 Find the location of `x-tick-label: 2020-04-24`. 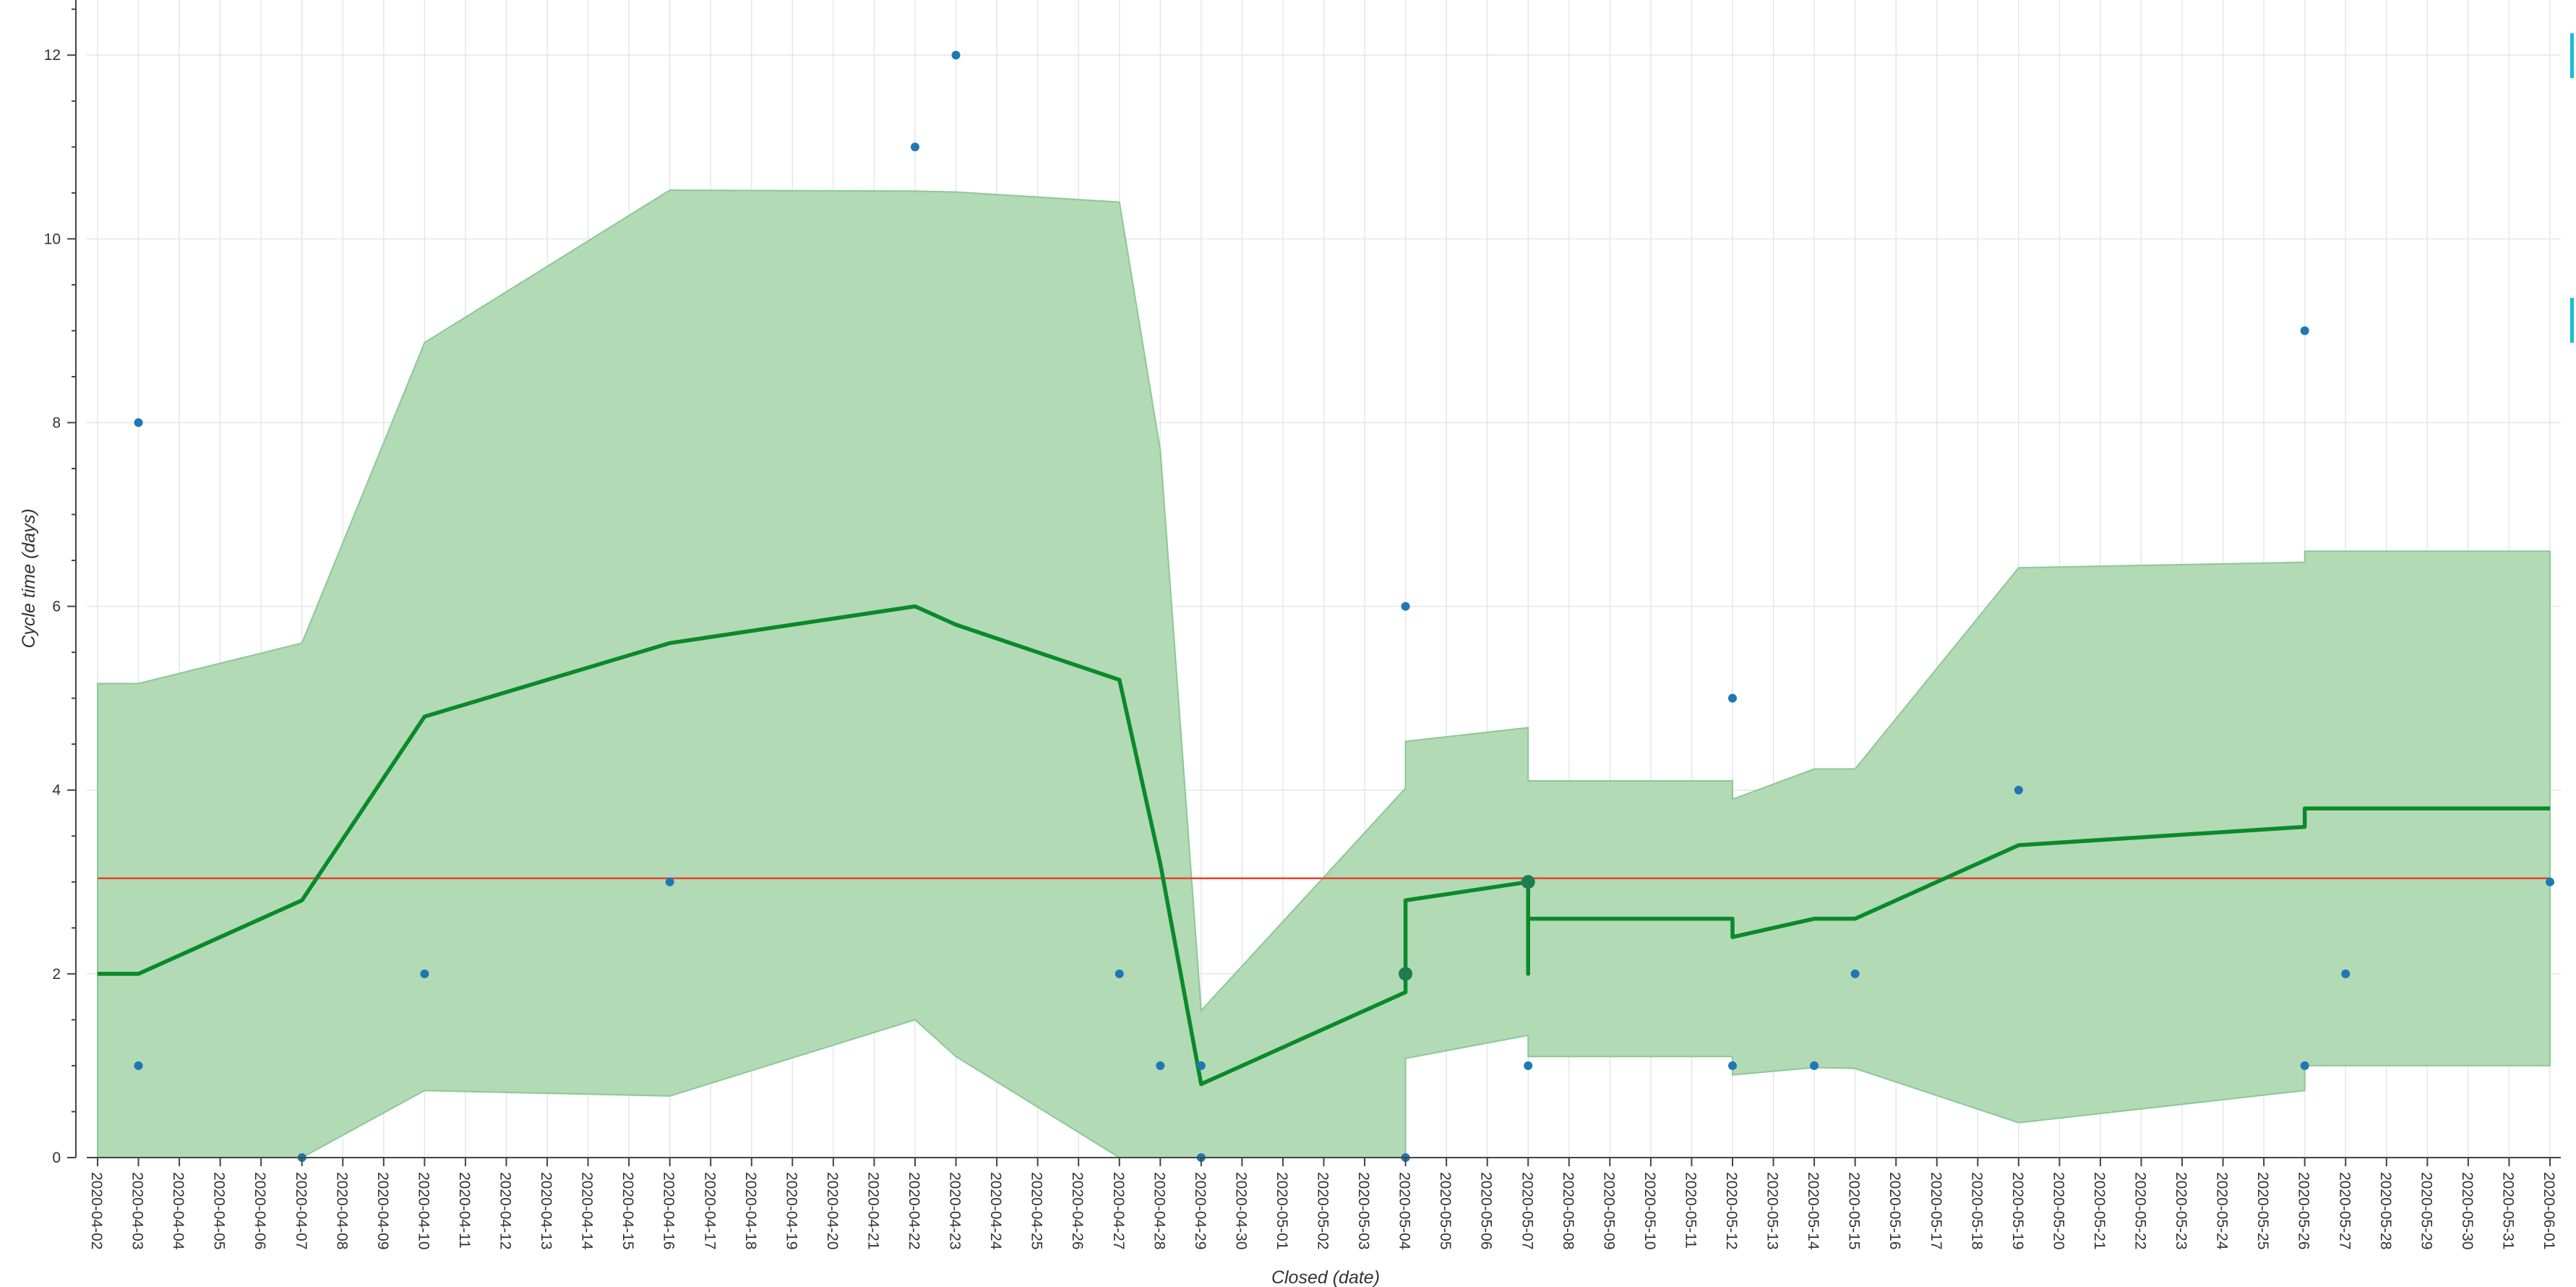

x-tick-label: 2020-04-24 is located at coordinates (996, 1211).